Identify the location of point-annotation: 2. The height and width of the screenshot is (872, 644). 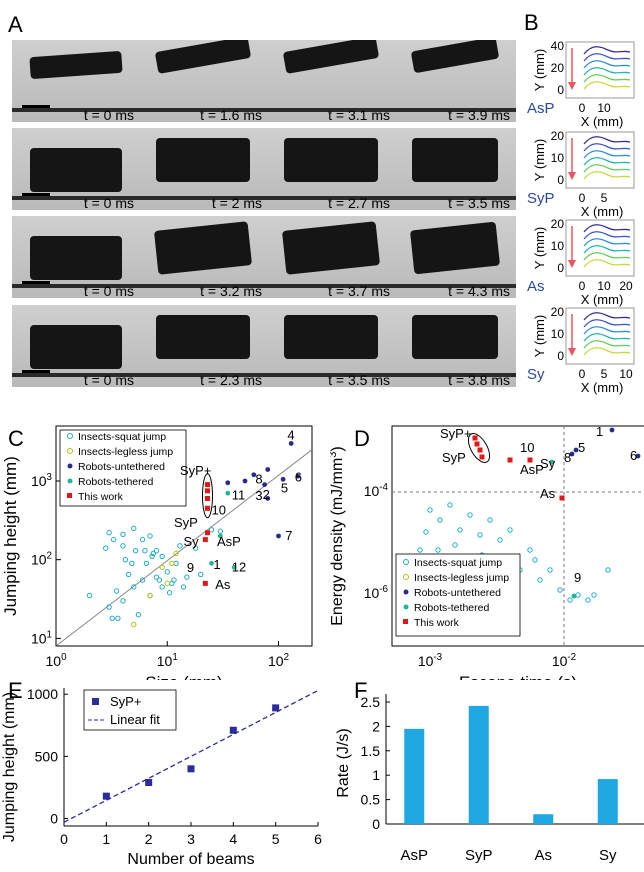
(266, 494).